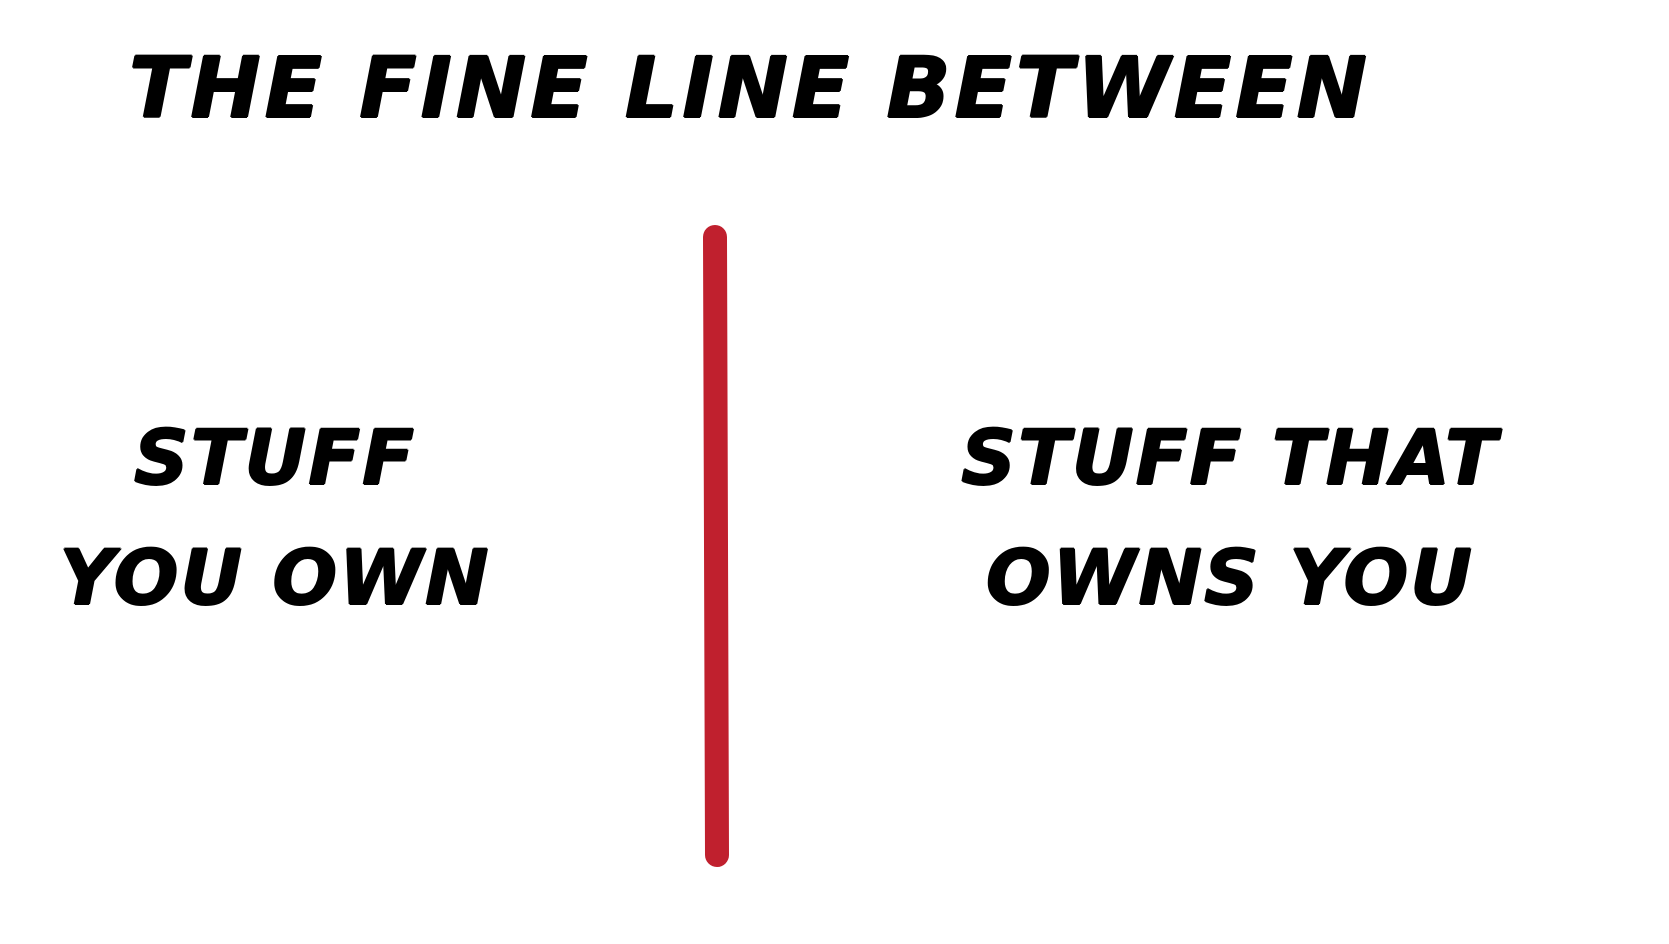  Describe the element at coordinates (275, 518) in the screenshot. I see `left-label: Stuff you own` at that location.